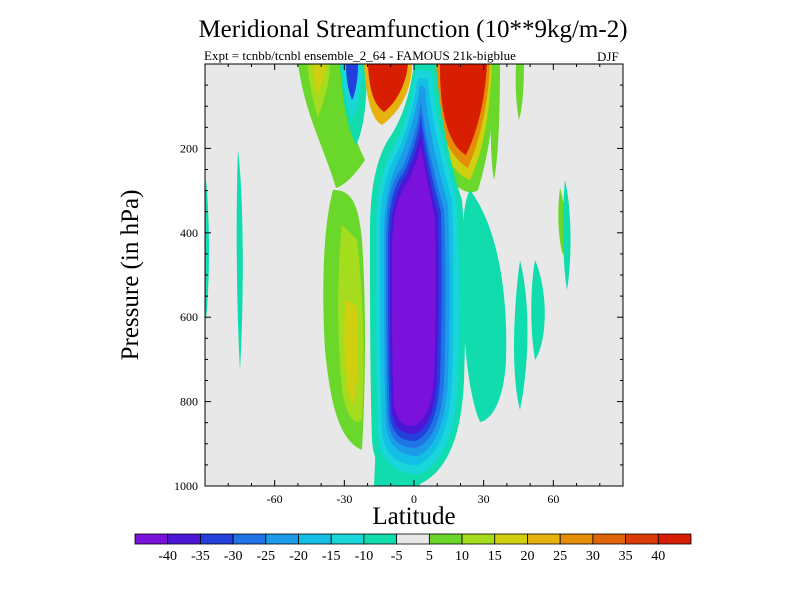  Describe the element at coordinates (495, 122) in the screenshot. I see `contour-north-thin-10a` at that location.